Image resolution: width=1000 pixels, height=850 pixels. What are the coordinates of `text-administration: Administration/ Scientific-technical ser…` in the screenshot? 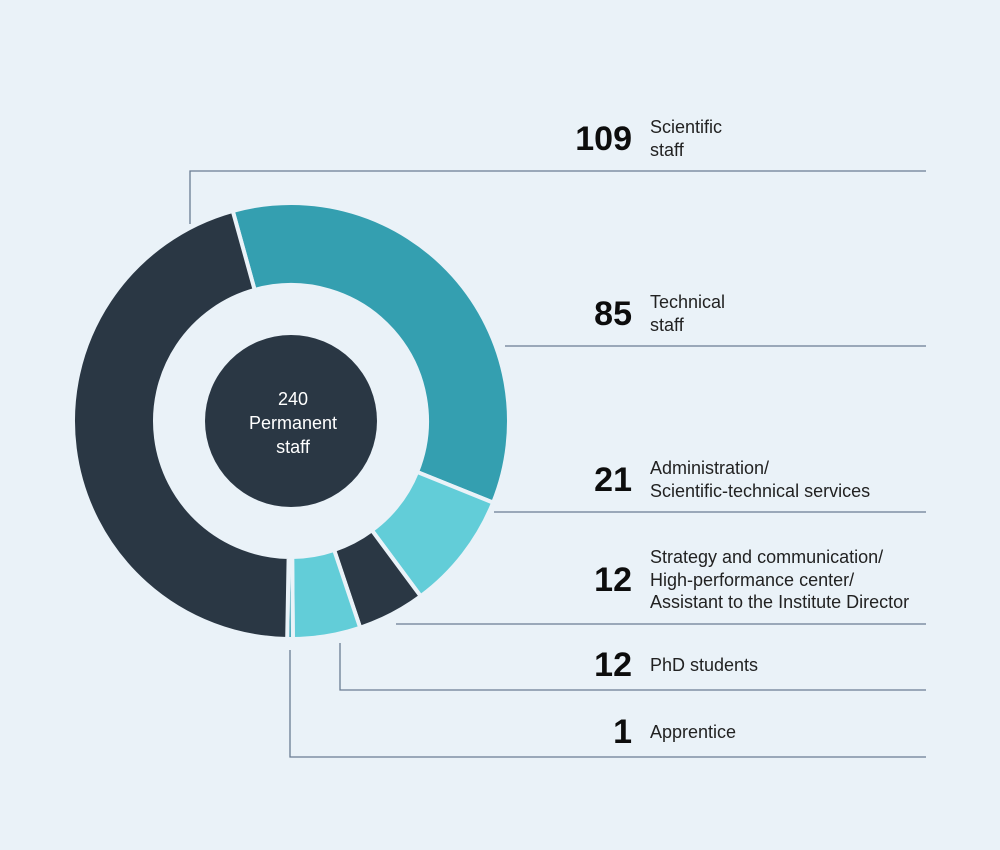 It's located at (760, 479).